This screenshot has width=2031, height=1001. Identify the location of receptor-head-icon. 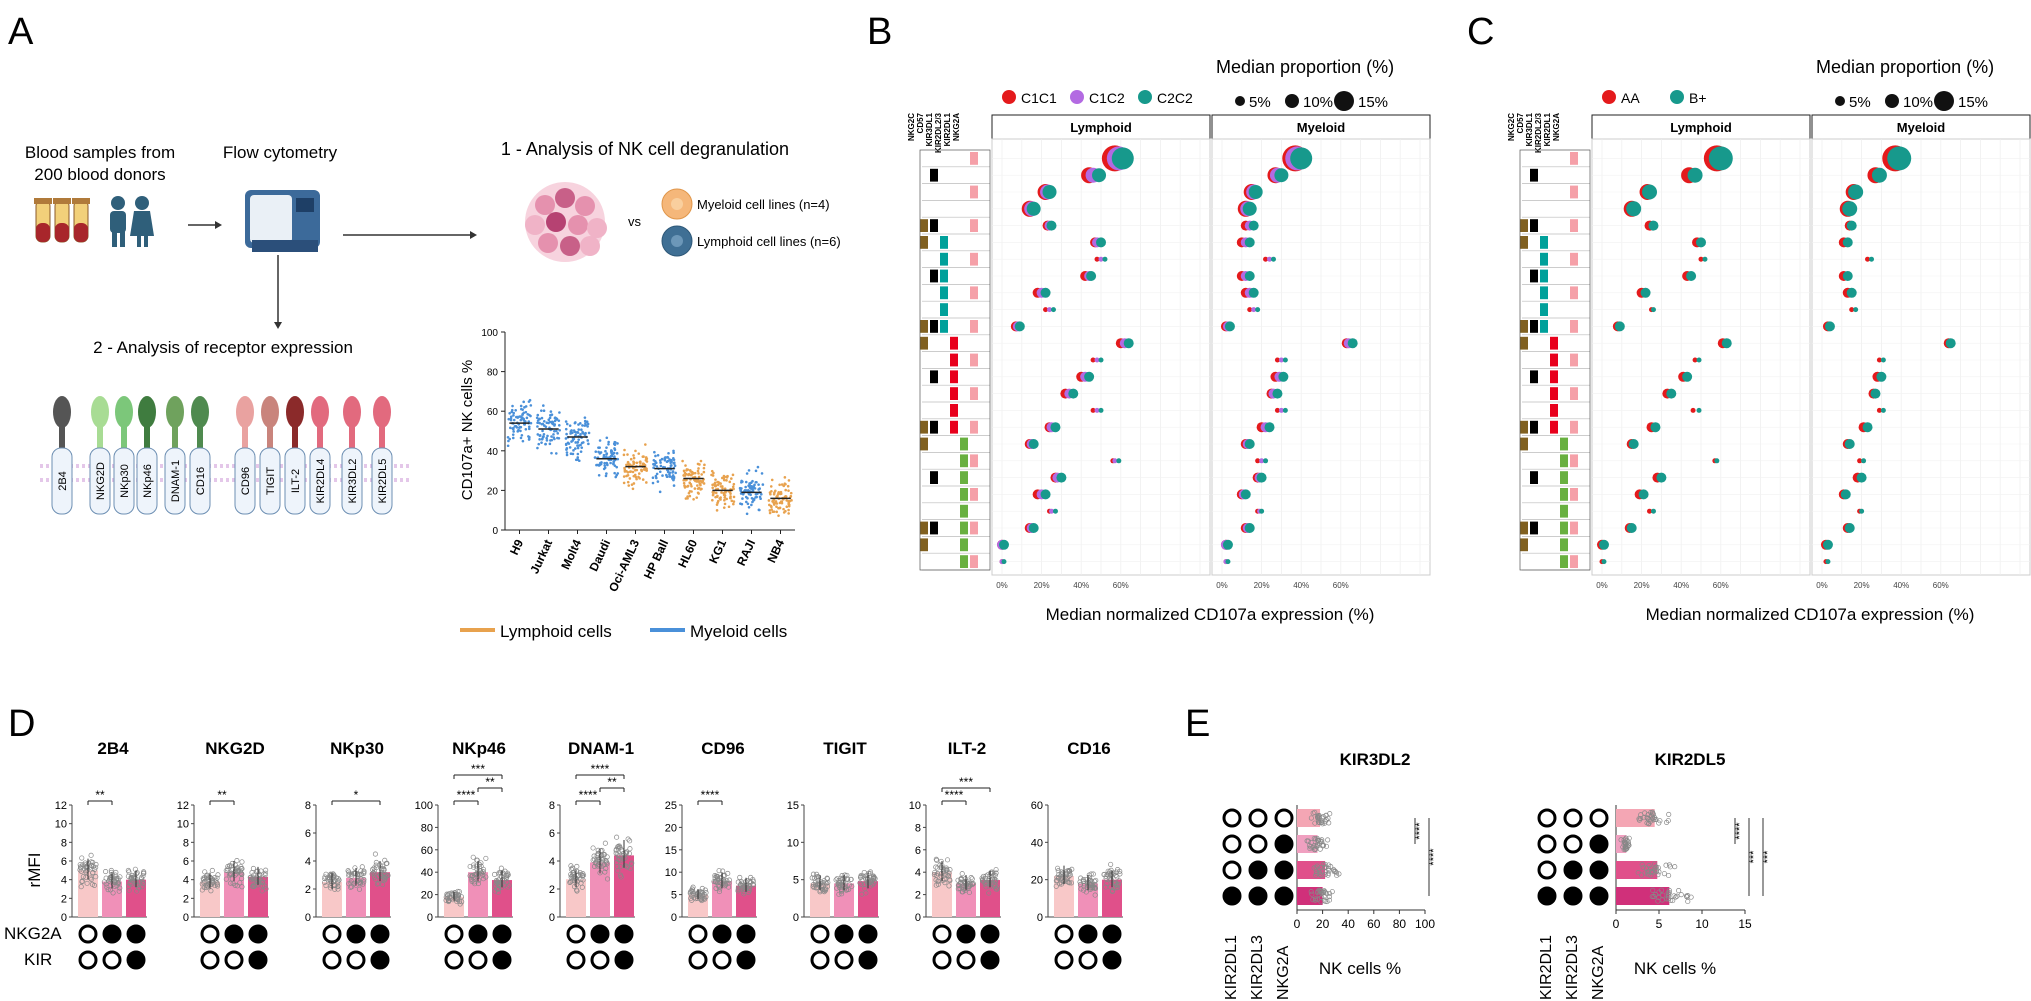
(147, 412).